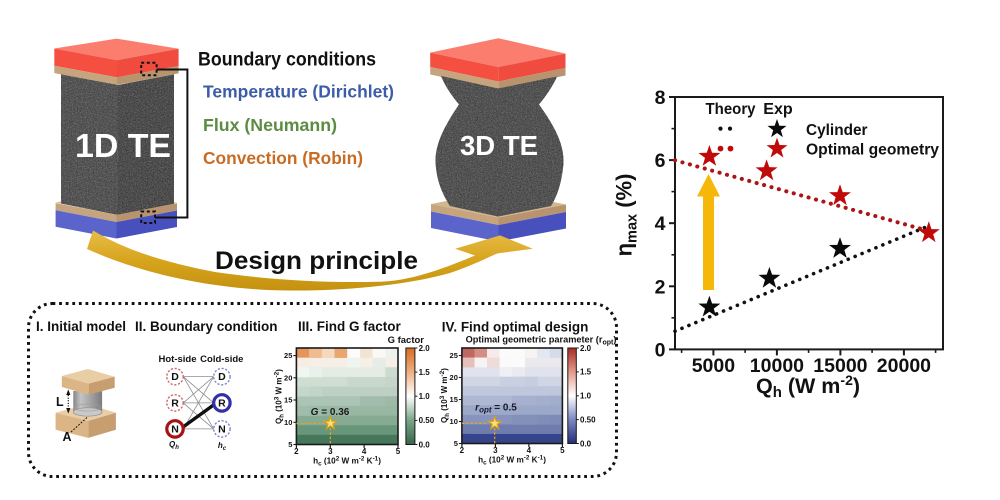 Image resolution: width=1000 pixels, height=500 pixels. What do you see at coordinates (206, 326) in the screenshot?
I see `svg-text: II. Boundary condition` at bounding box center [206, 326].